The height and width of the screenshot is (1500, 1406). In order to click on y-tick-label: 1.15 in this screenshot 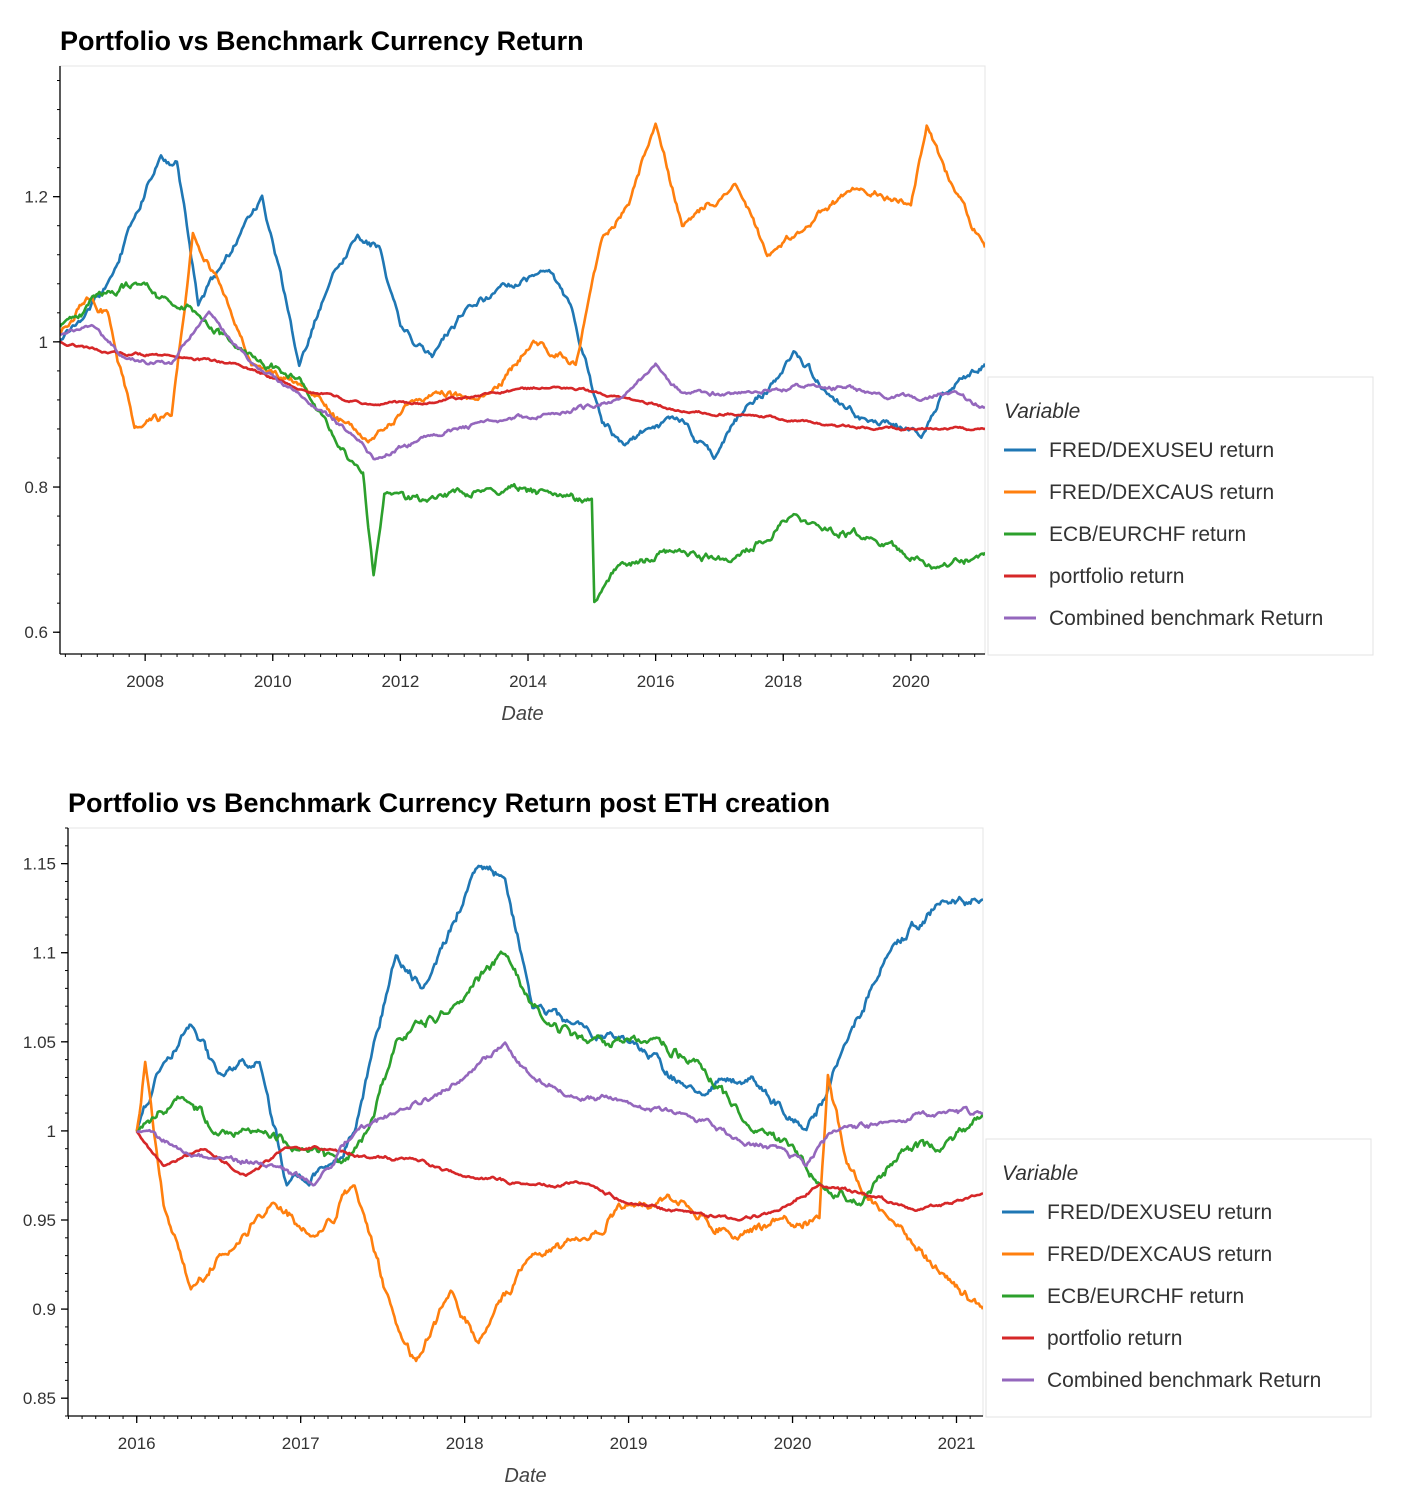, I will do `click(39, 864)`.